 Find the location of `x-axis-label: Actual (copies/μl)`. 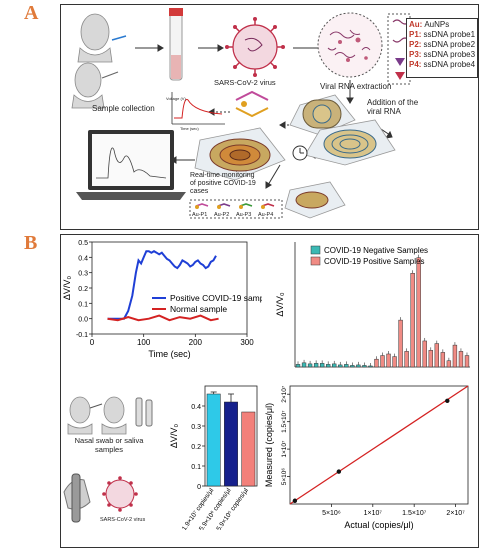

x-axis-label: Actual (copies/μl) is located at coordinates (378, 525).